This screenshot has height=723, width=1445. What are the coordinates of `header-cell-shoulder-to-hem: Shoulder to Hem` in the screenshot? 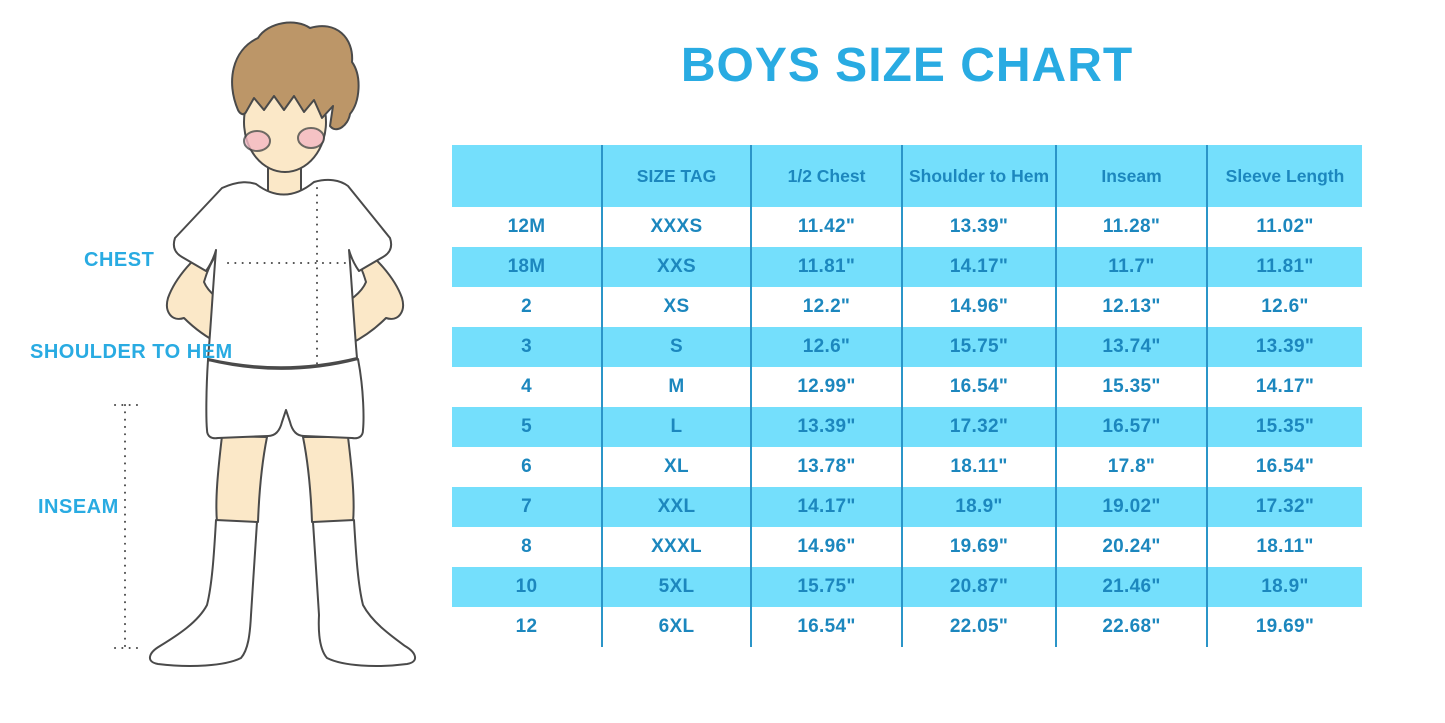 It's located at (980, 176).